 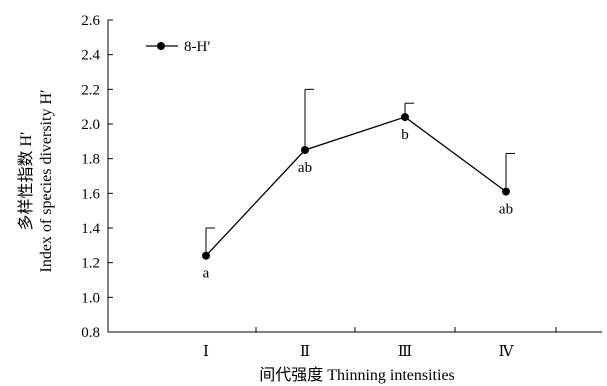 I want to click on x-tick-label: Ⅳ, so click(x=507, y=352).